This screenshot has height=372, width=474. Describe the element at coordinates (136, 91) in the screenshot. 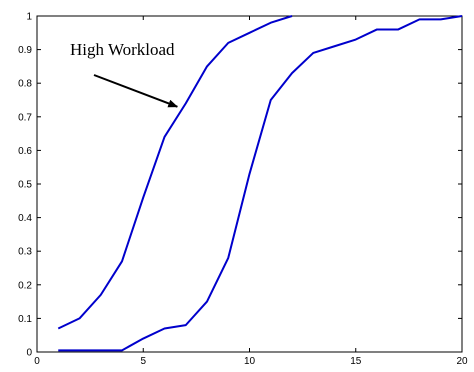

I see `annotation-arrow` at that location.